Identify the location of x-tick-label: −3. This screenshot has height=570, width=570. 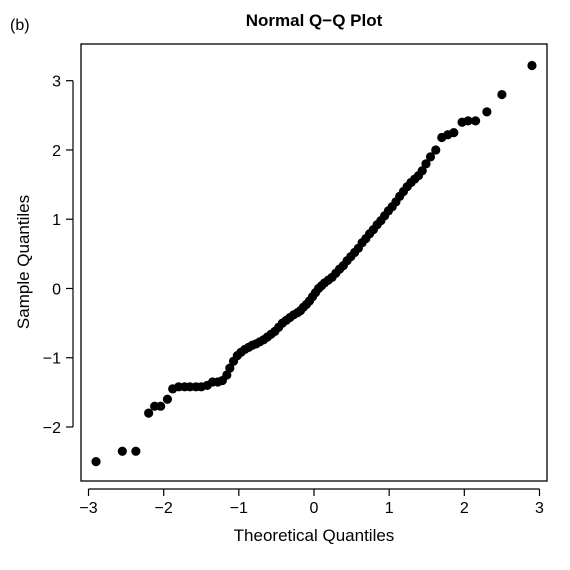
(88, 508).